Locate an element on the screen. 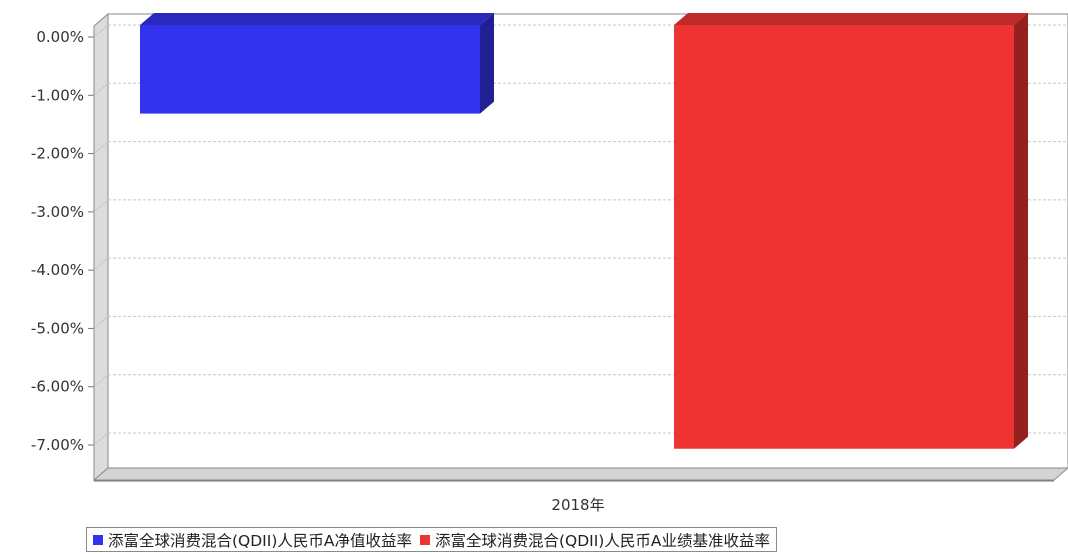 The height and width of the screenshot is (554, 1068). y-tick-label: -3.00% is located at coordinates (57, 212).